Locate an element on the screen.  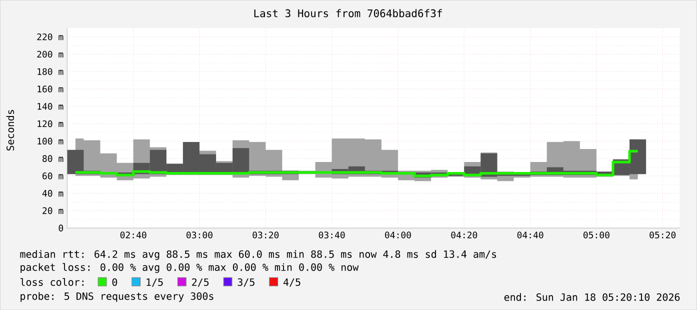
y-tick-label: 180 m is located at coordinates (51, 71).